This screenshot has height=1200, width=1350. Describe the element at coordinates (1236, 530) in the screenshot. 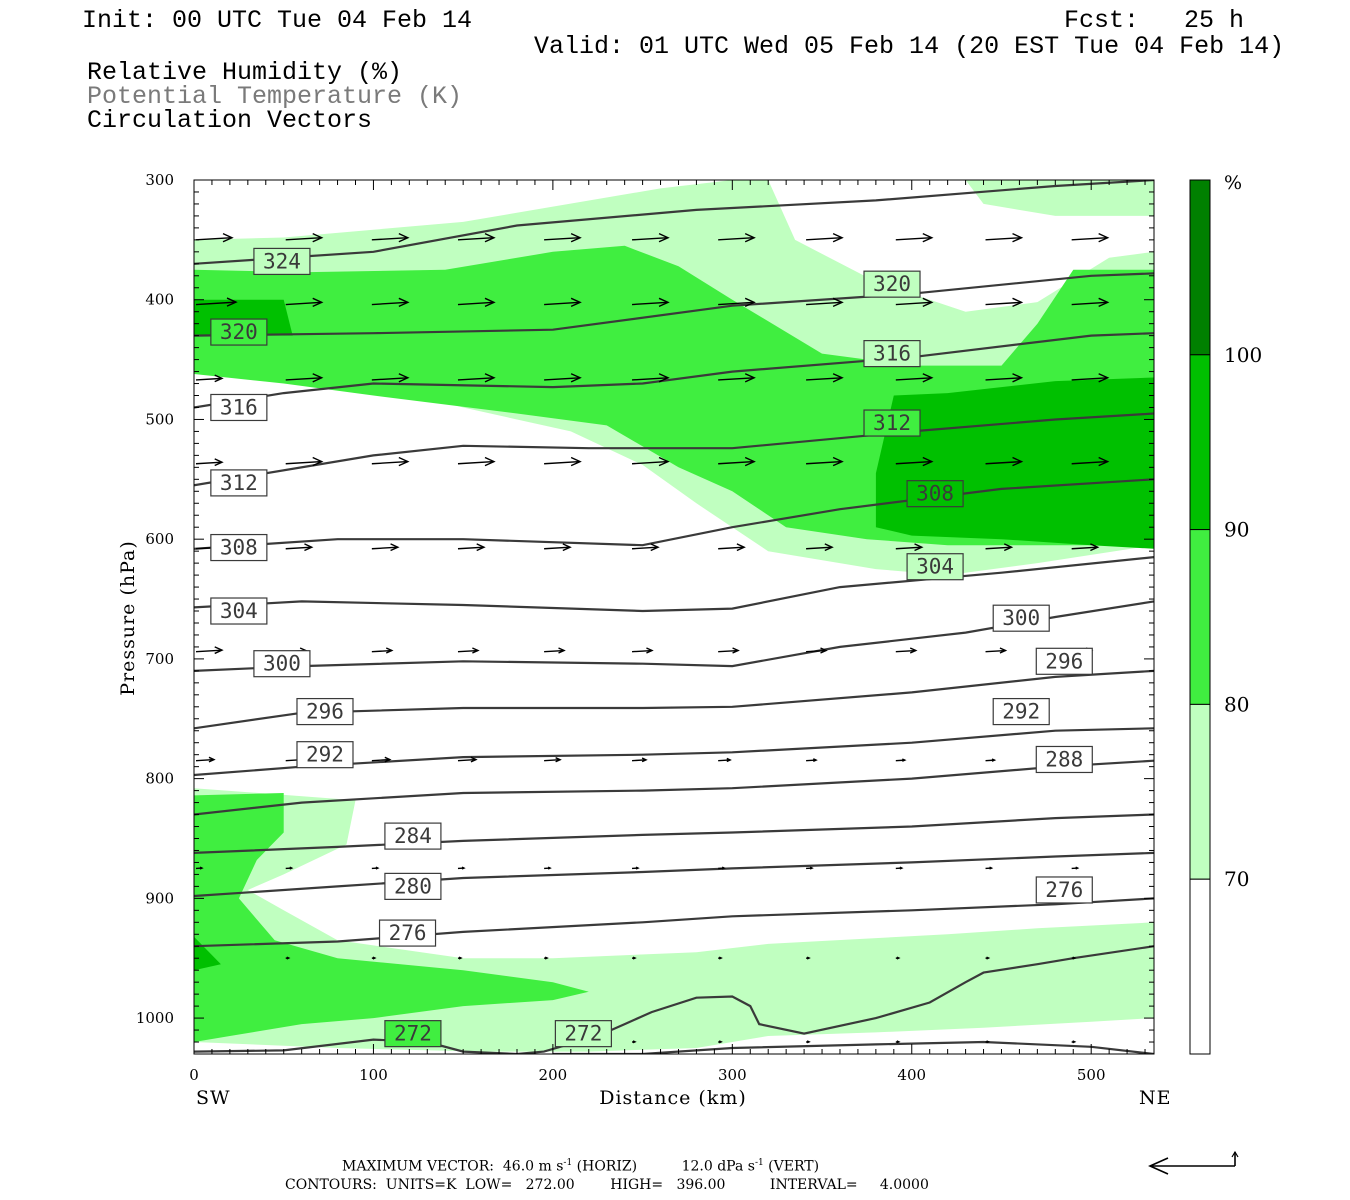

I see `colorbar-level-label: 90` at that location.